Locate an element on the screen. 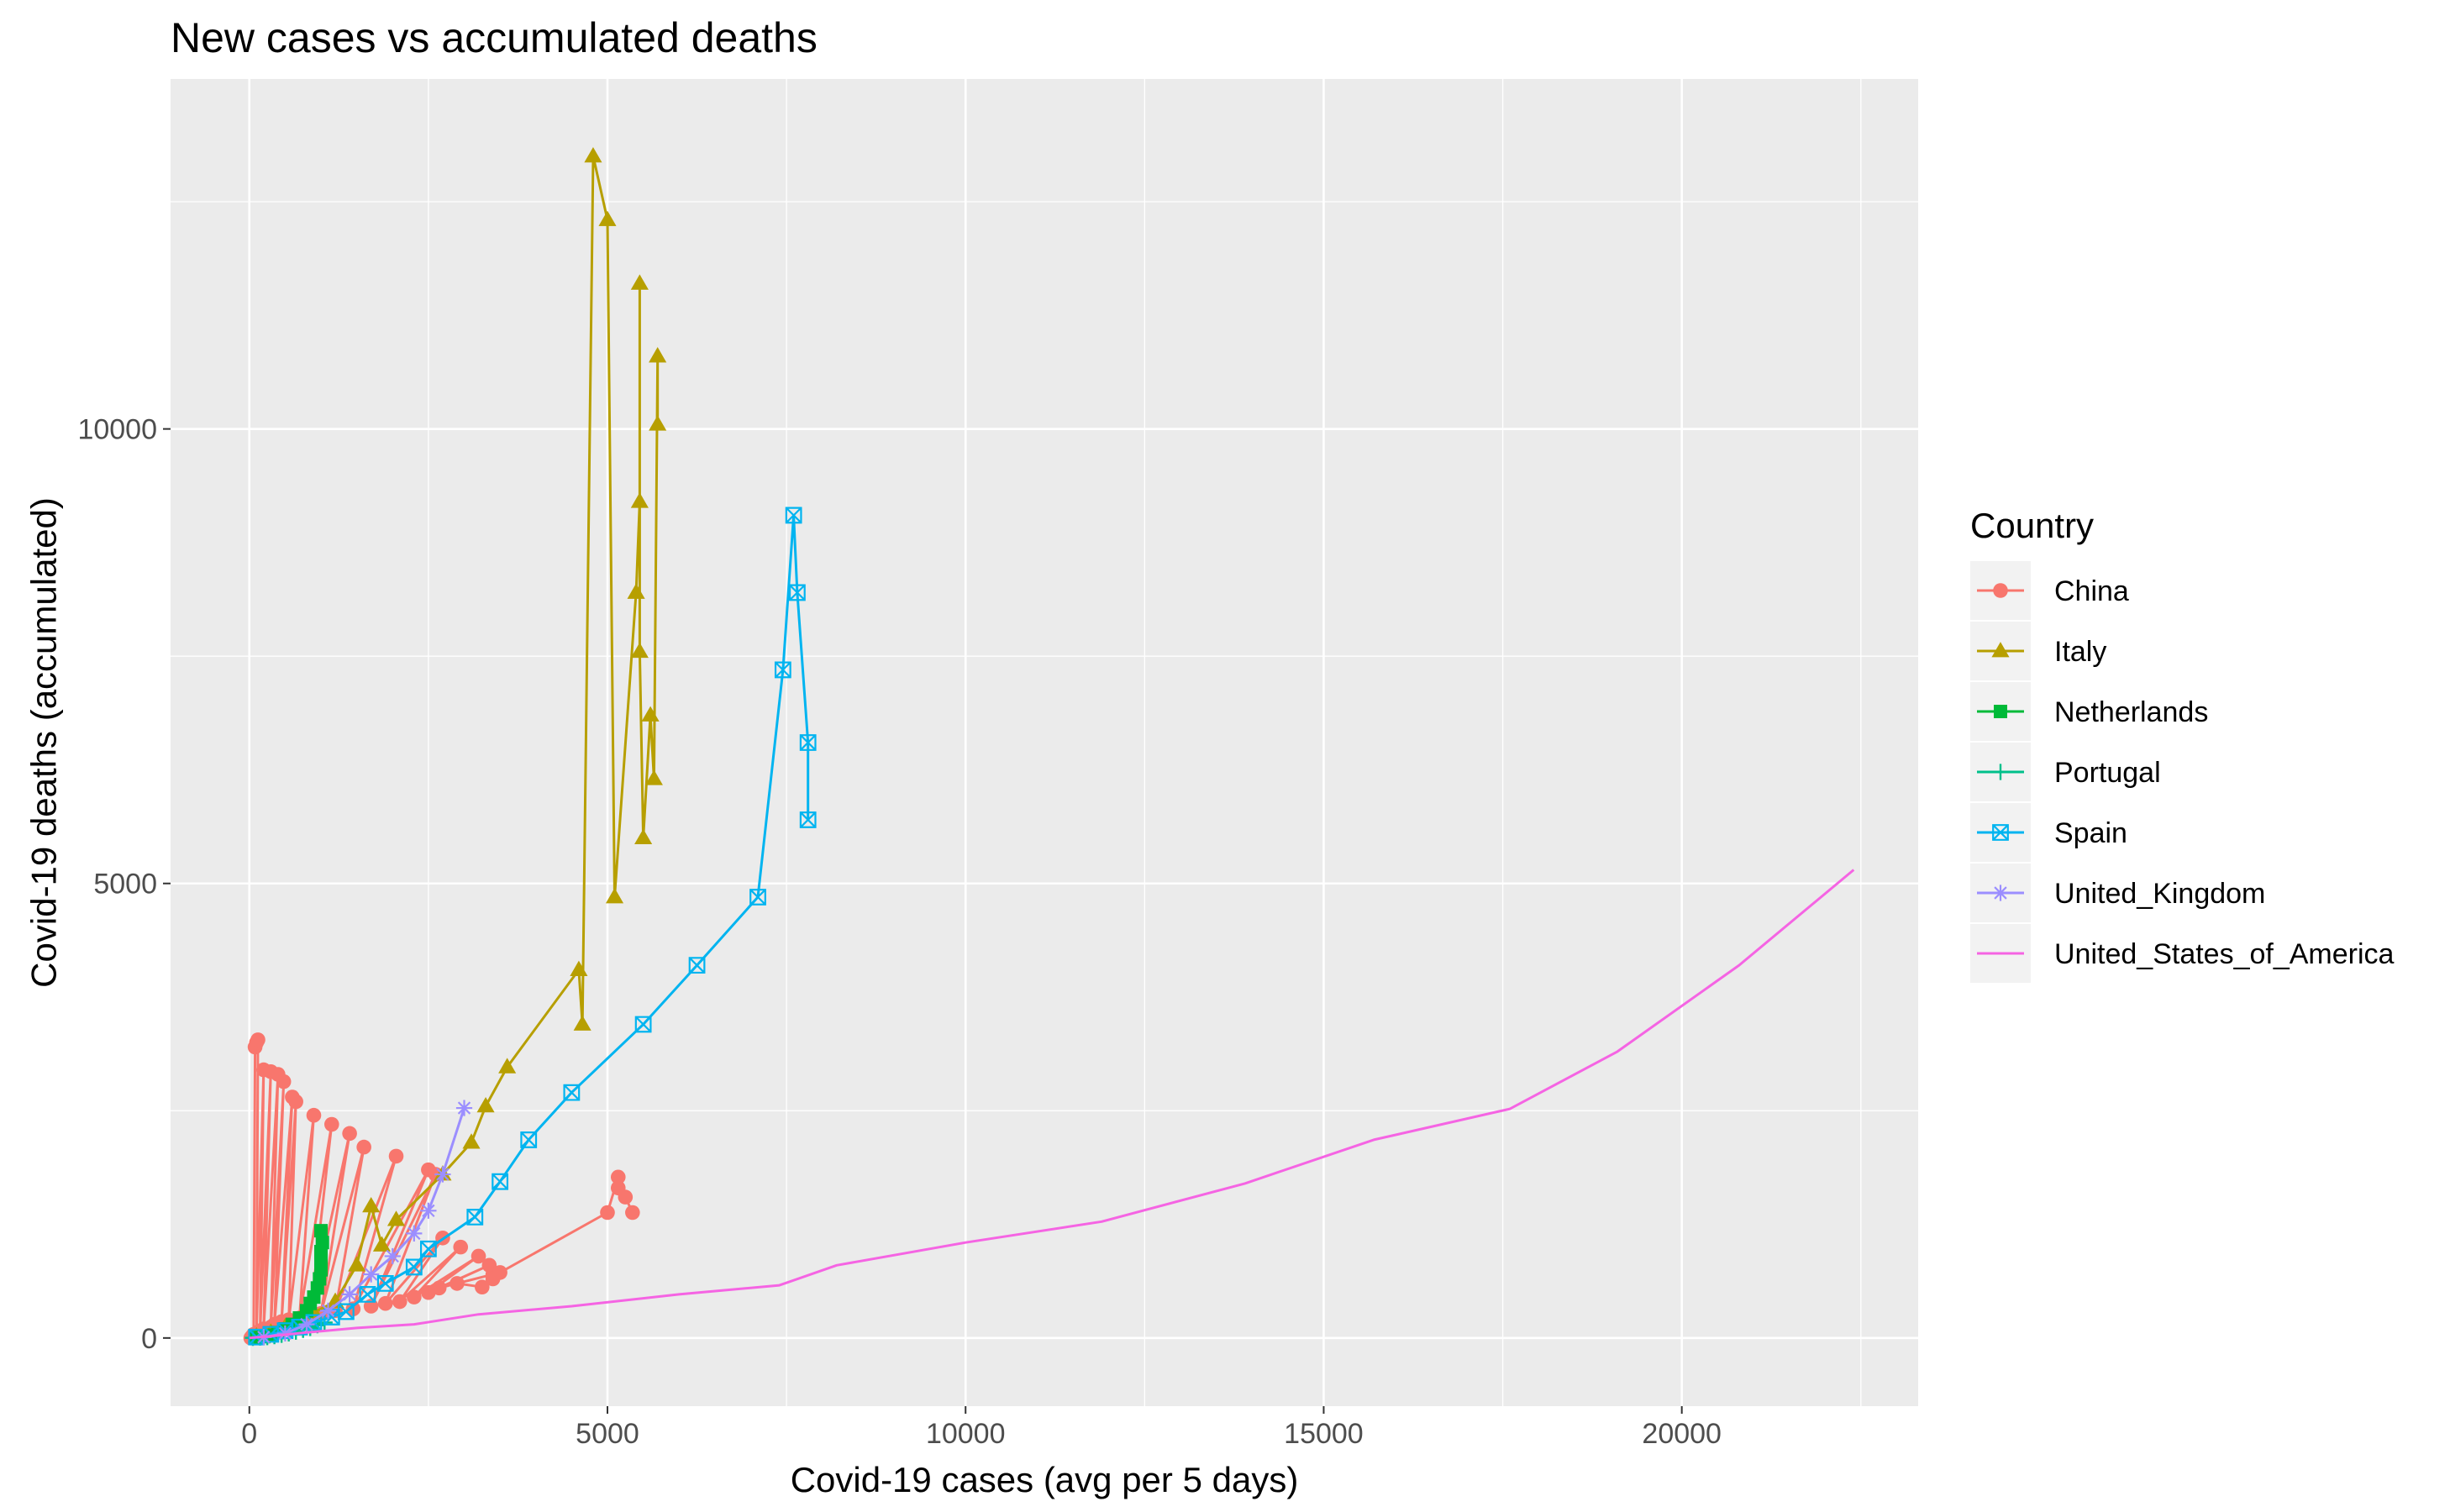 The image size is (2450, 1512). legend-label: China is located at coordinates (2092, 591).